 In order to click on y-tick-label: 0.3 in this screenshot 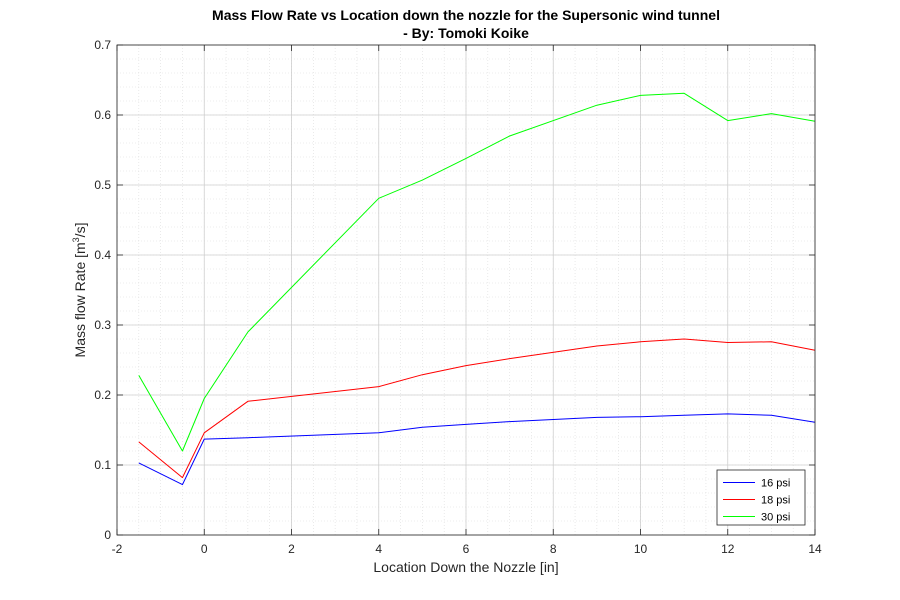, I will do `click(102, 325)`.